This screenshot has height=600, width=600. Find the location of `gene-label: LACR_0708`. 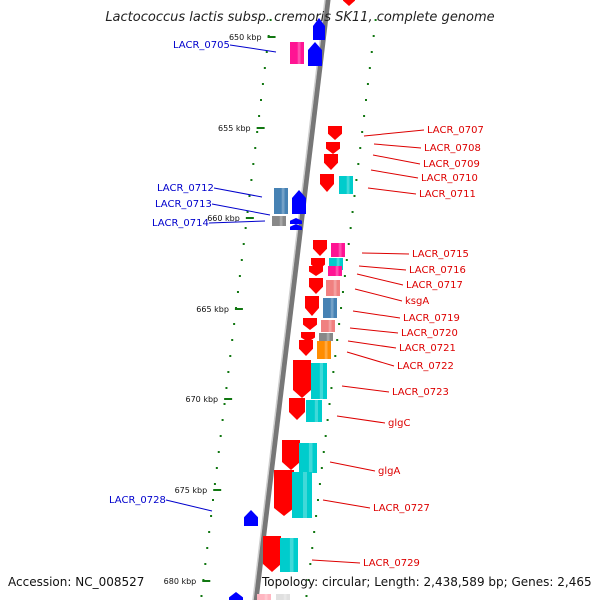

gene-label: LACR_0708 is located at coordinates (452, 148).